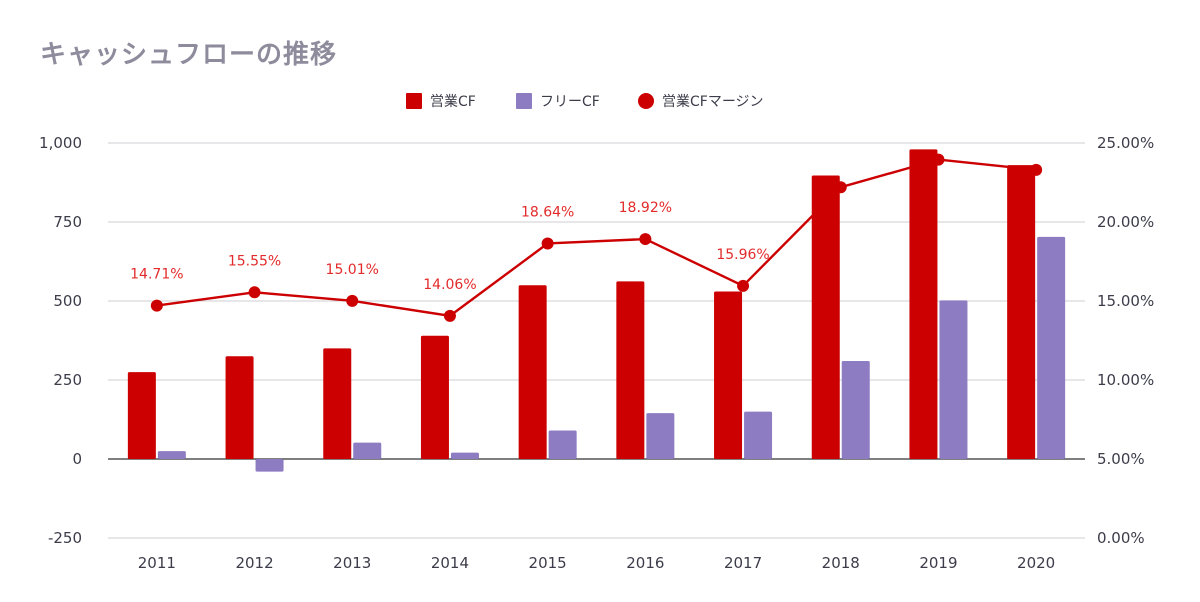 The image size is (1200, 602). I want to click on margin-data-label: 14.71%, so click(156, 275).